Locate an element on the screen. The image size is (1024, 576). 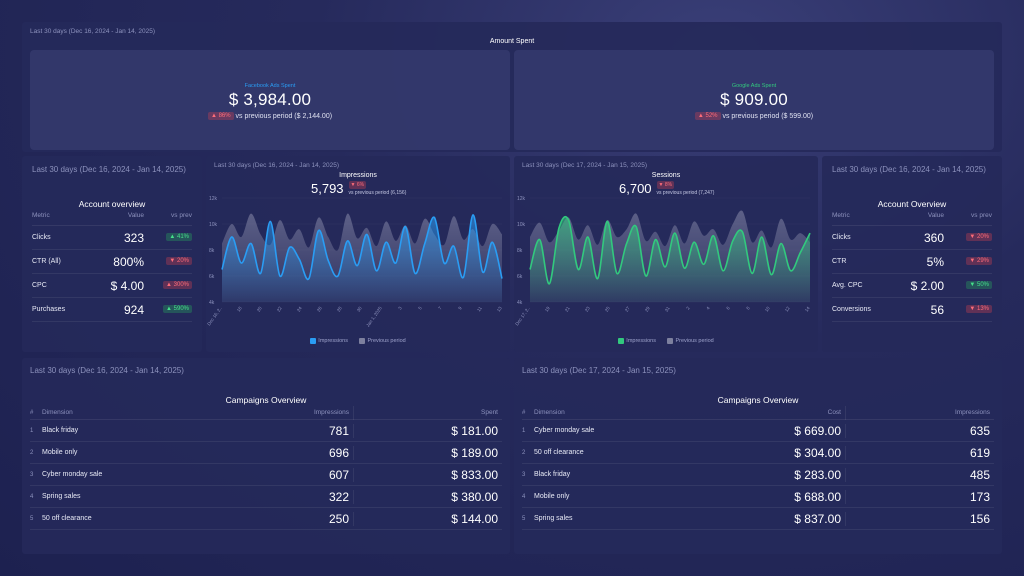
x-tick-label: 12 is located at coordinates (787, 308).